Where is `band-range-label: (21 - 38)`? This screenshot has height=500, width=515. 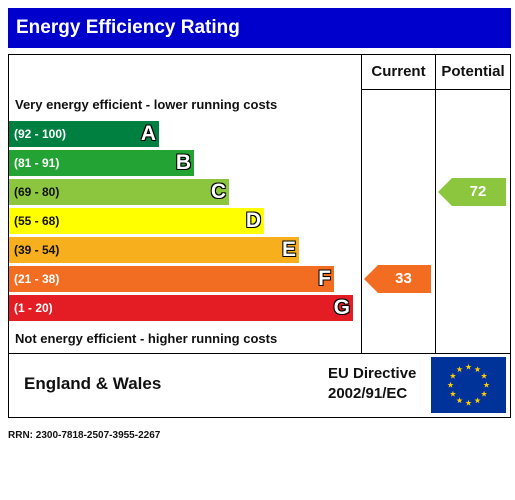 band-range-label: (21 - 38) is located at coordinates (37, 279).